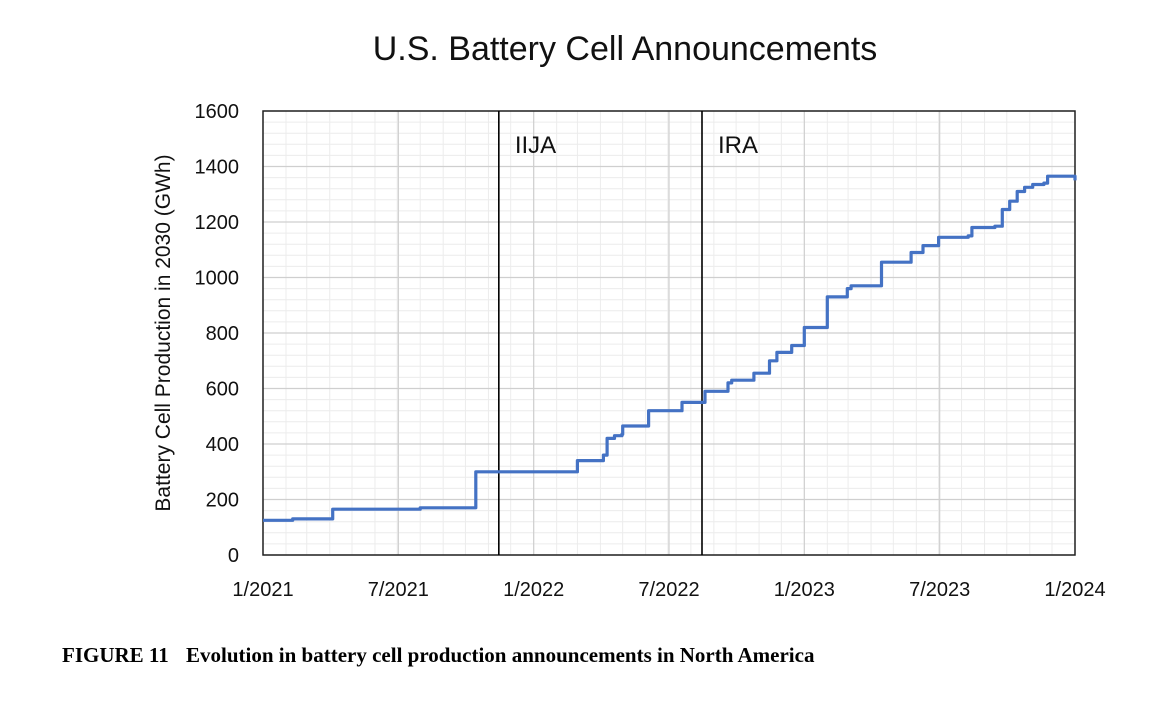 This screenshot has height=702, width=1168. What do you see at coordinates (222, 334) in the screenshot?
I see `y-tick-label: 800` at bounding box center [222, 334].